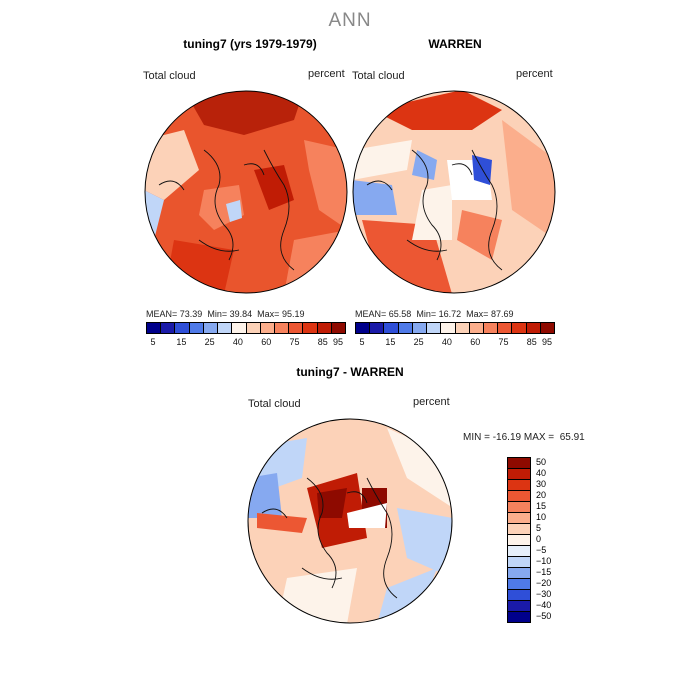 This screenshot has height=700, width=700. What do you see at coordinates (350, 20) in the screenshot?
I see `season-title: ANN` at bounding box center [350, 20].